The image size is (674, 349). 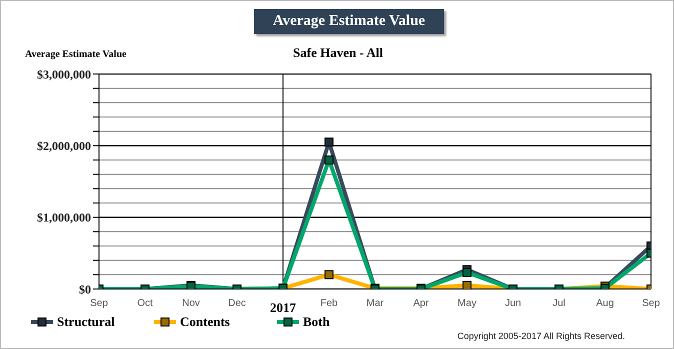 What do you see at coordinates (541, 336) in the screenshot?
I see `text: Copyright 2005-2017 All Rights Reserved.` at bounding box center [541, 336].